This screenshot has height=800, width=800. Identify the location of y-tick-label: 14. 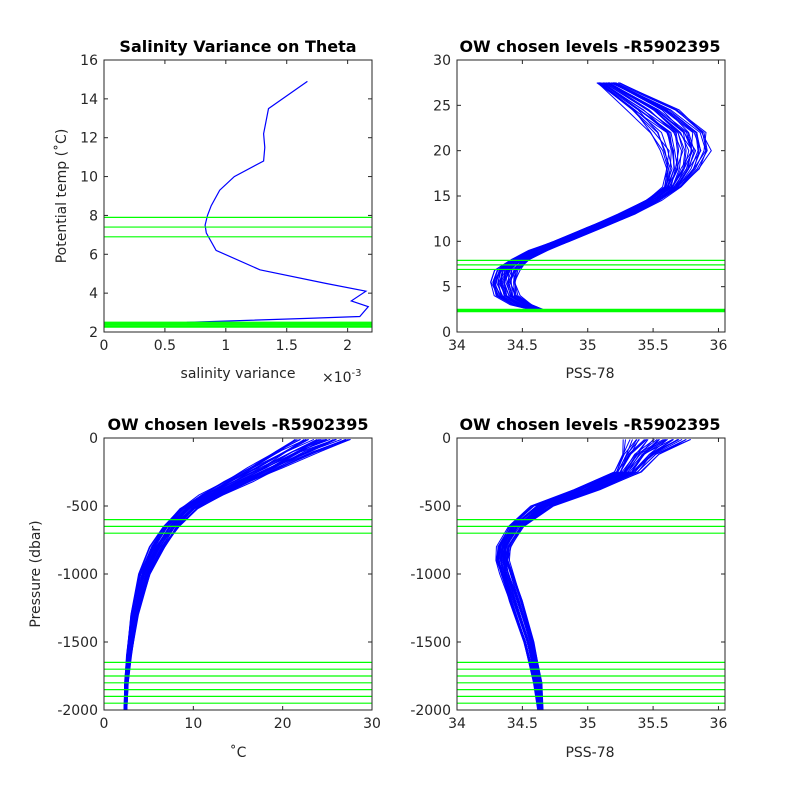
(89, 100).